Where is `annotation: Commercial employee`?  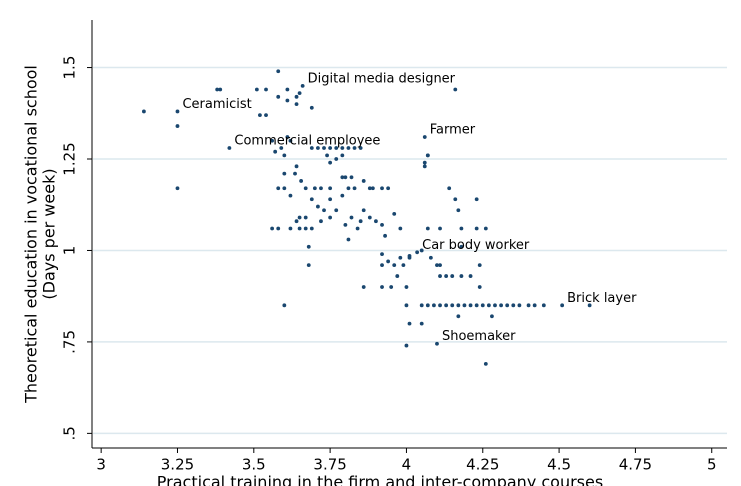 annotation: Commercial employee is located at coordinates (307, 141).